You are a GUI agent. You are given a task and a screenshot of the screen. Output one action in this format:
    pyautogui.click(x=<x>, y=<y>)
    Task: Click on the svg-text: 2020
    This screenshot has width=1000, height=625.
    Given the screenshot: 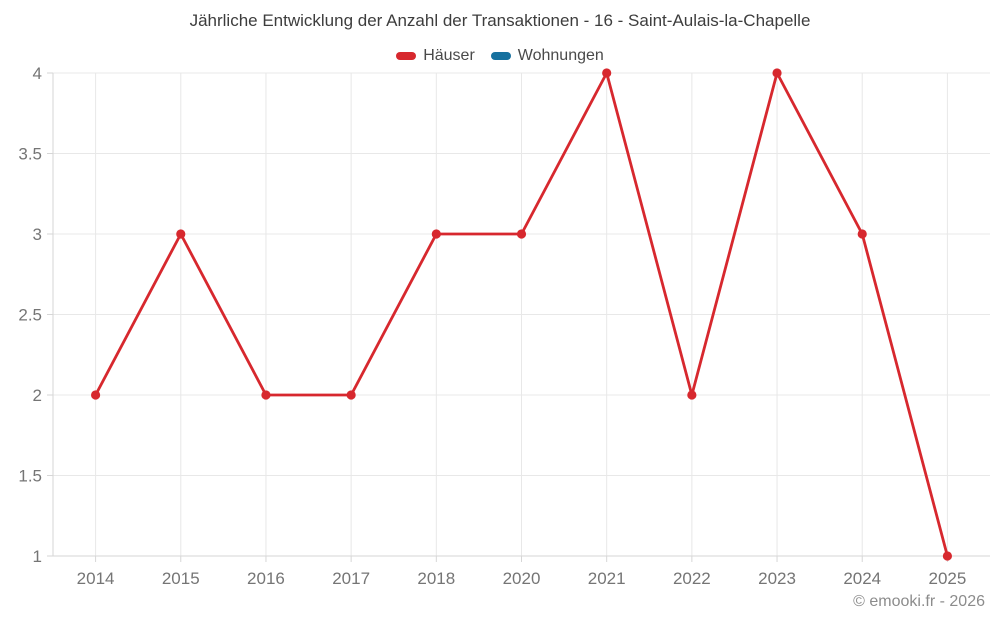 What is the action you would take?
    pyautogui.click(x=522, y=578)
    